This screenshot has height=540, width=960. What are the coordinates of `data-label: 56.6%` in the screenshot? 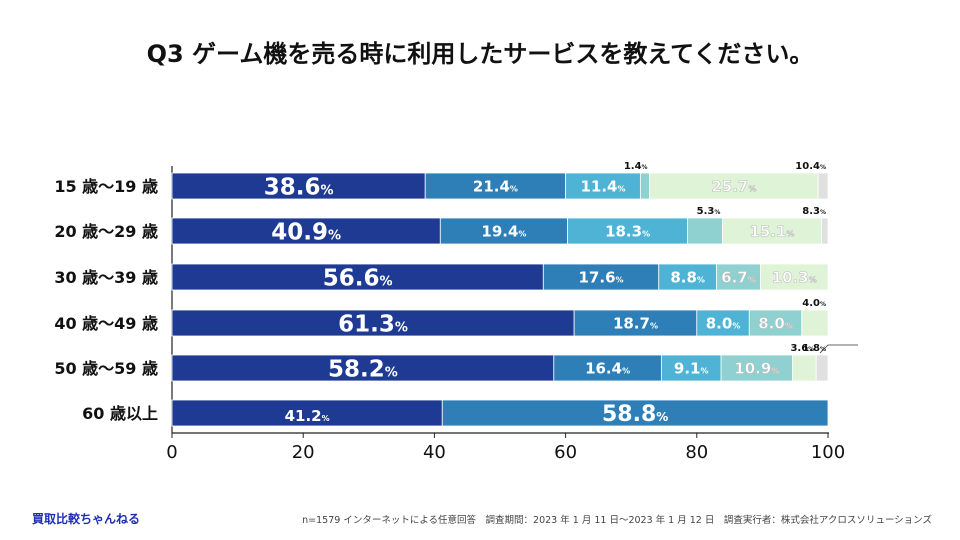 It's located at (358, 278).